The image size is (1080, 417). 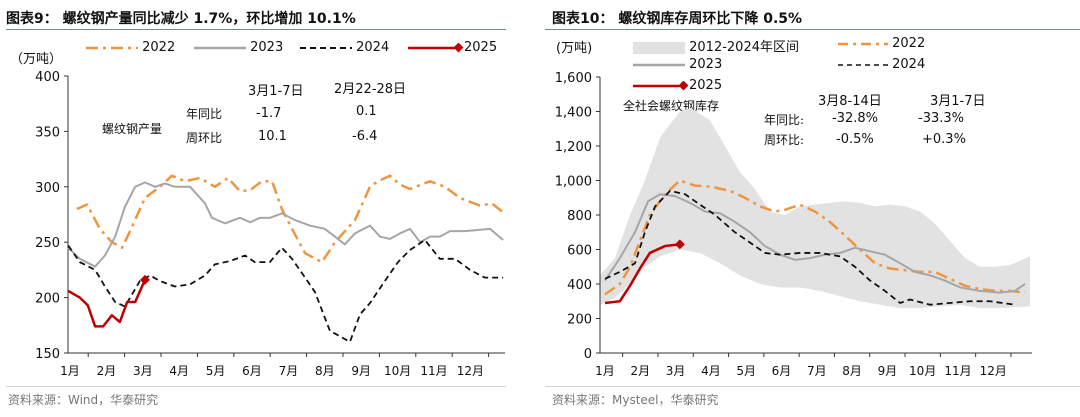 I want to click on y-tick-label: 800, so click(x=579, y=216).